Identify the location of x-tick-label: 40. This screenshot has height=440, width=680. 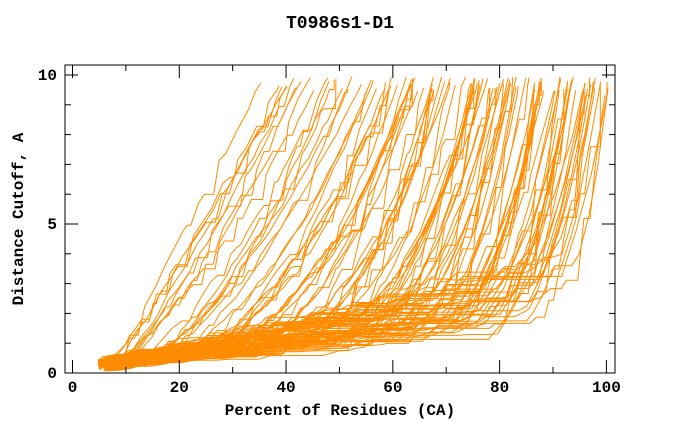
(285, 388).